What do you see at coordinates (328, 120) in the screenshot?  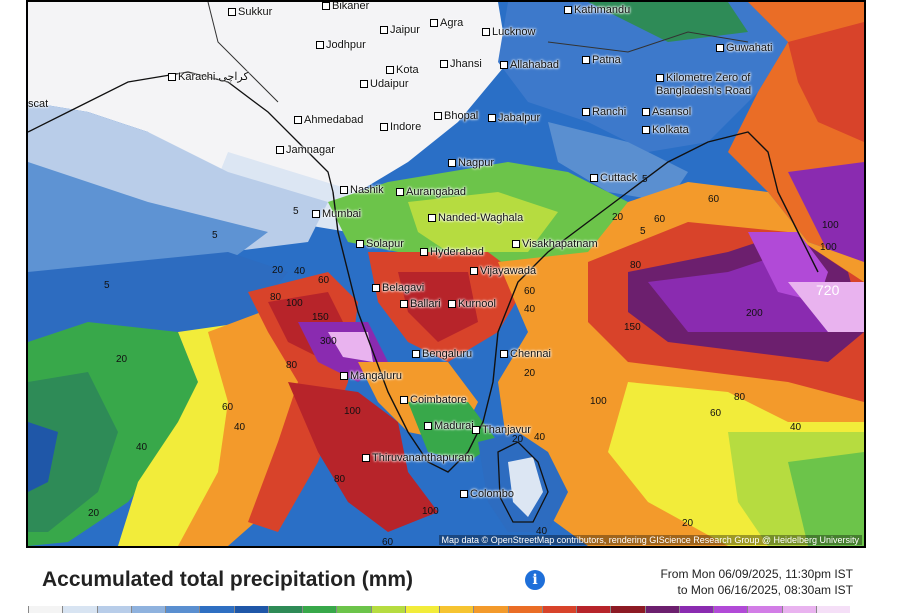 I see `city-label: Ahmedabad` at bounding box center [328, 120].